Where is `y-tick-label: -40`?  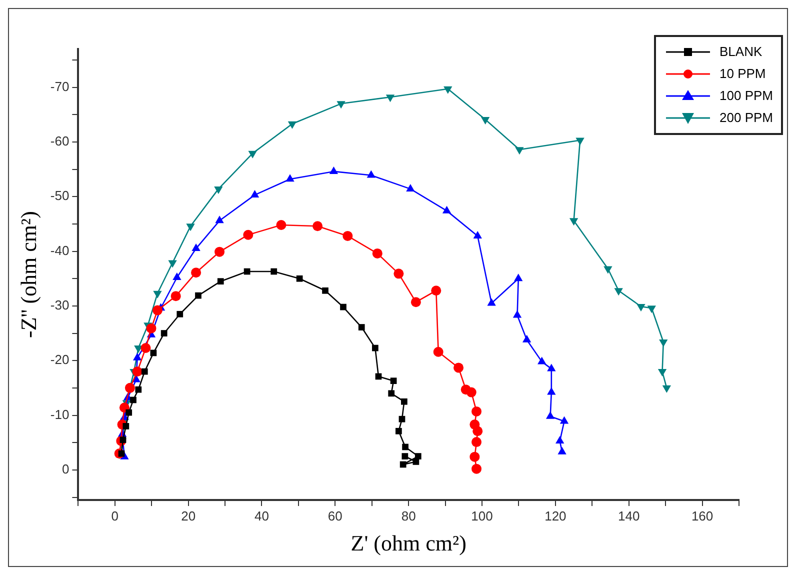 y-tick-label: -40 is located at coordinates (60, 250).